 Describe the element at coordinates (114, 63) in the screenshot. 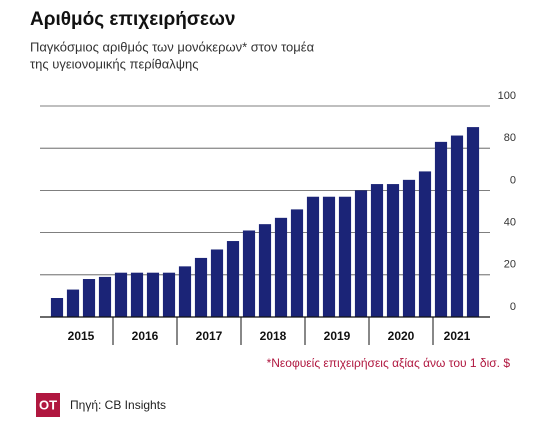

I see `subtitle: της υγειονομικής περίθαλψης` at that location.